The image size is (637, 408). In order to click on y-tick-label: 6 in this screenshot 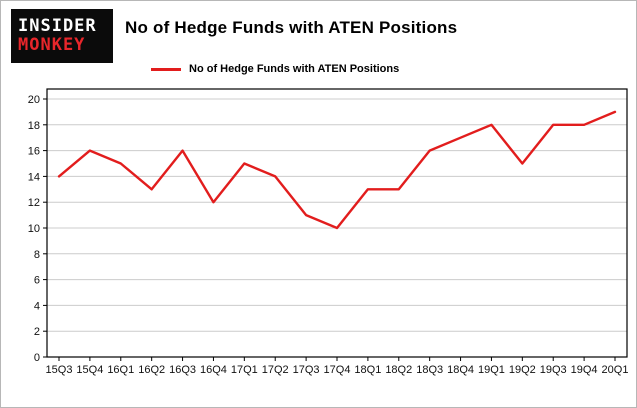, I will do `click(37, 281)`.